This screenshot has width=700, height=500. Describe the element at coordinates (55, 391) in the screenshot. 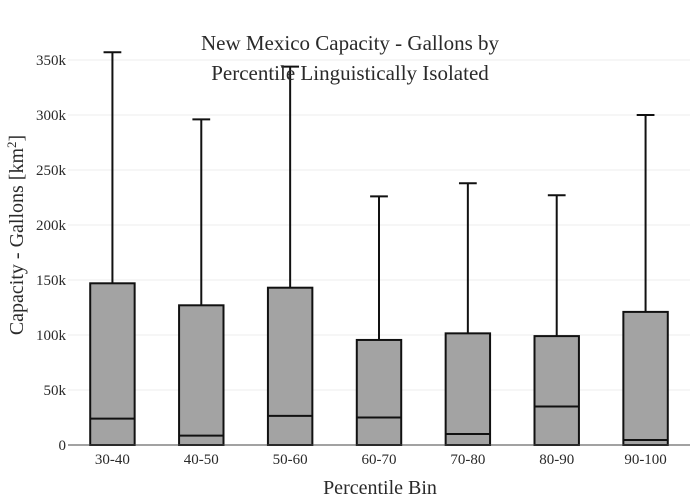

I see `y-tick-label: 50k` at that location.